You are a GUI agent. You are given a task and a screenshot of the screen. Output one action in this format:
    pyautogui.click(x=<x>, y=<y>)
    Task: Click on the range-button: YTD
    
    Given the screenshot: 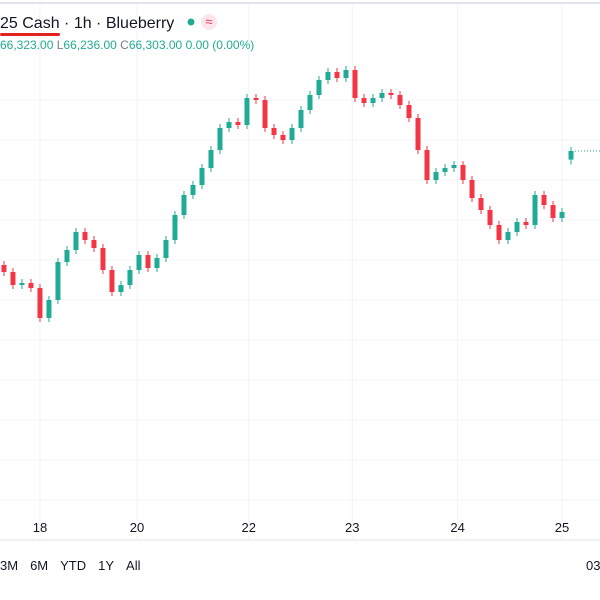 What is the action you would take?
    pyautogui.click(x=73, y=565)
    